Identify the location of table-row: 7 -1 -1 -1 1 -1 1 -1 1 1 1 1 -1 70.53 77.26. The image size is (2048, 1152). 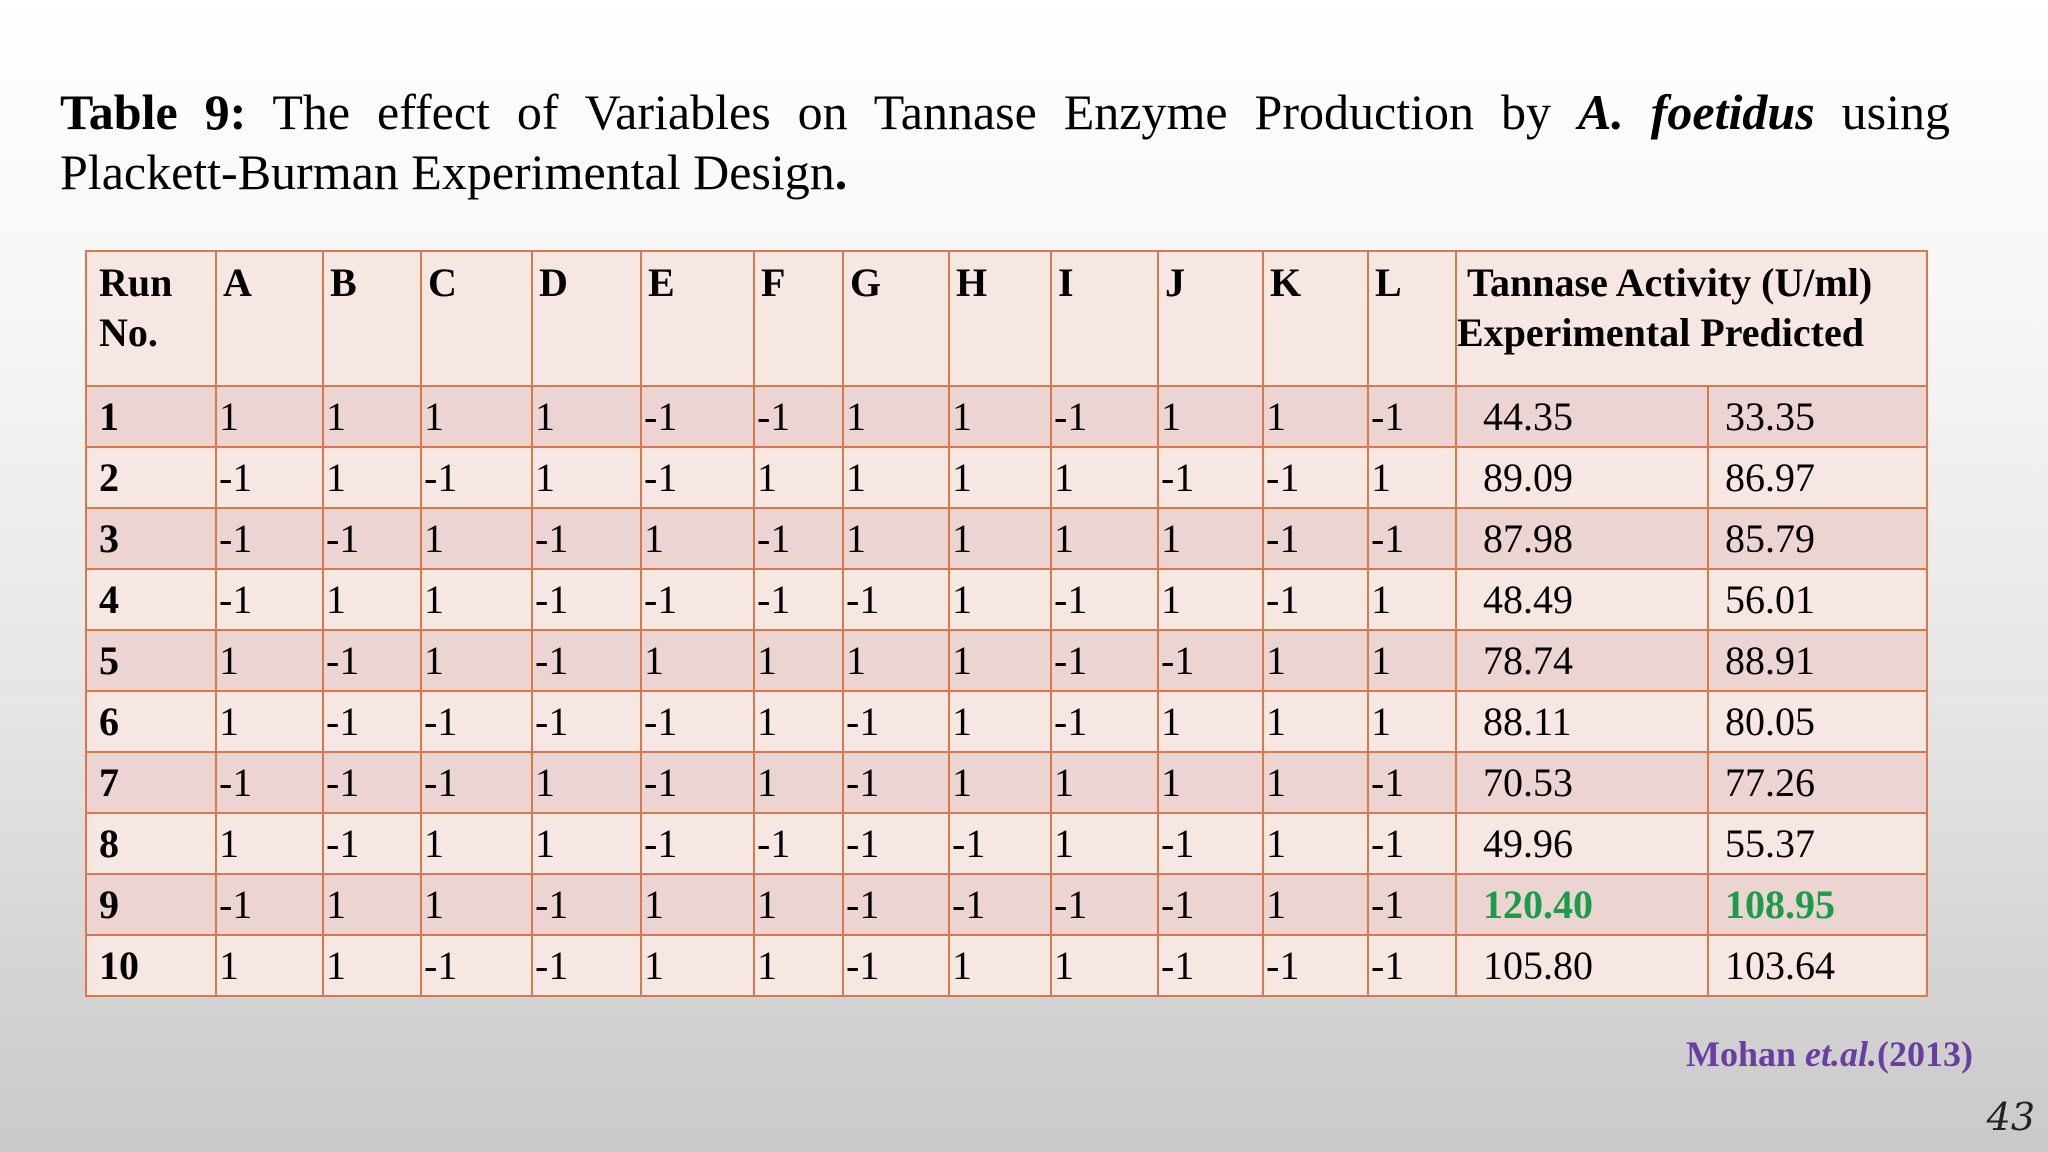
(1006, 782).